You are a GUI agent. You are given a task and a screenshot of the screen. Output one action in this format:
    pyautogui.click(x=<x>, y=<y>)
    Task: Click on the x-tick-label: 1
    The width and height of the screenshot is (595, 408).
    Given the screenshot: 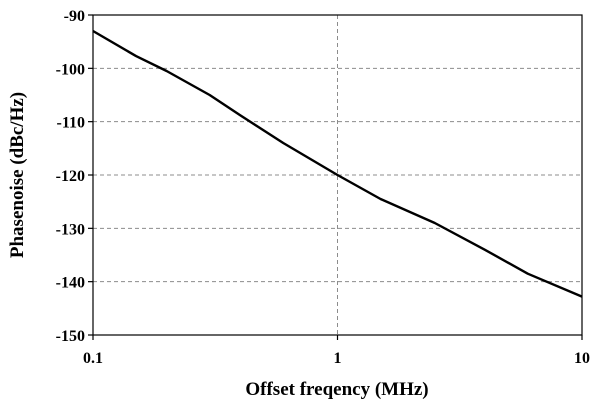 What is the action you would take?
    pyautogui.click(x=338, y=358)
    